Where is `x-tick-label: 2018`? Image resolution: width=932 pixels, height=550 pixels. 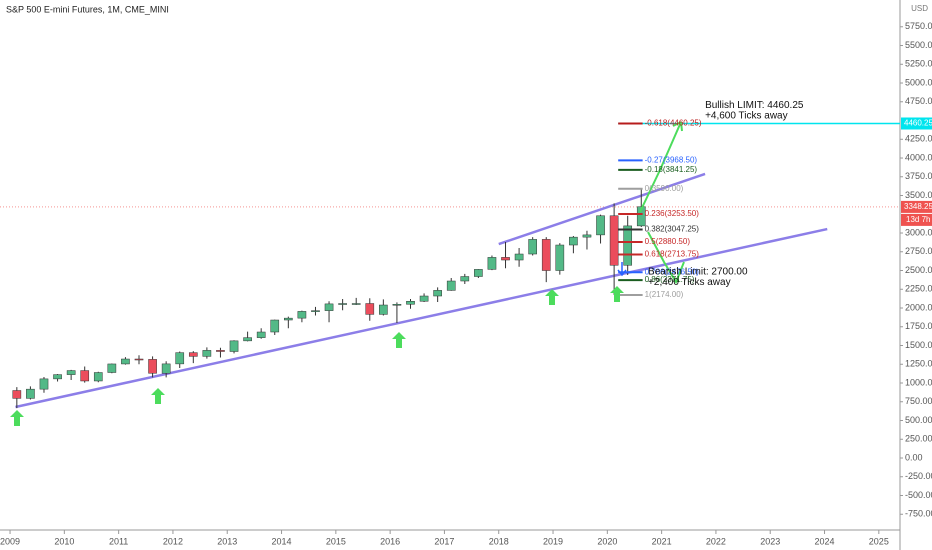 x-tick-label: 2018 is located at coordinates (499, 541).